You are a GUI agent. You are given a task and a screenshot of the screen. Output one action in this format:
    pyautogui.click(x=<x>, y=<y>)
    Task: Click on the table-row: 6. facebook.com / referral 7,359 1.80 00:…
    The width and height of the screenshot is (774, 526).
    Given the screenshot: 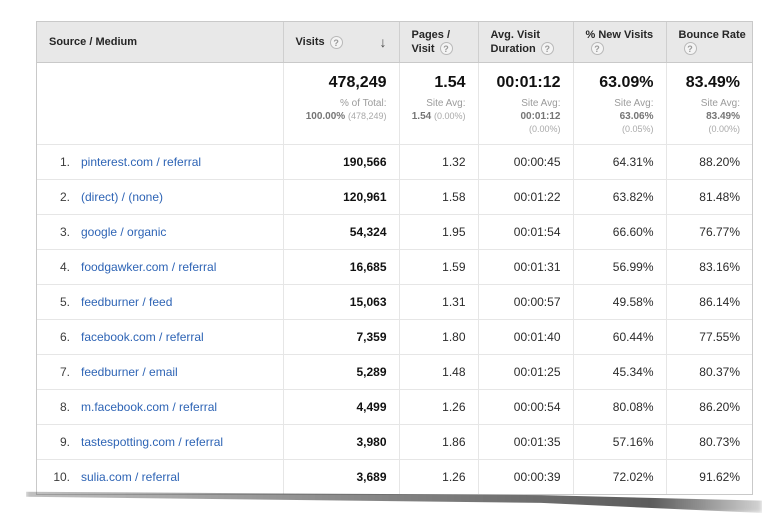 What is the action you would take?
    pyautogui.click(x=394, y=336)
    